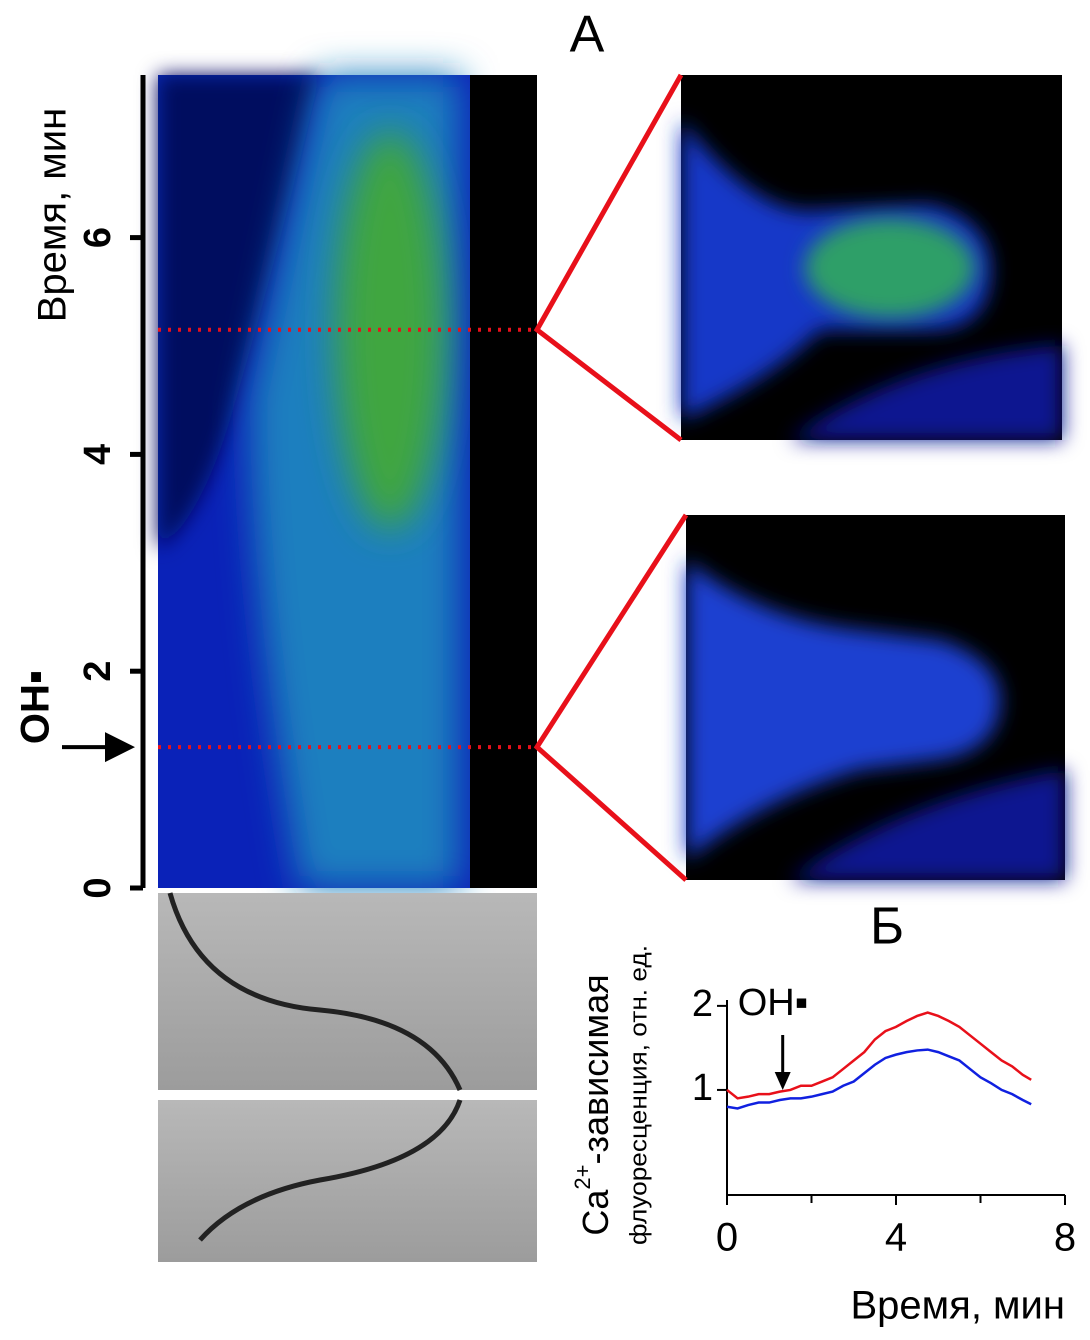 This screenshot has width=1090, height=1340. I want to click on y-axis-label: Время, мин, so click(53, 215).